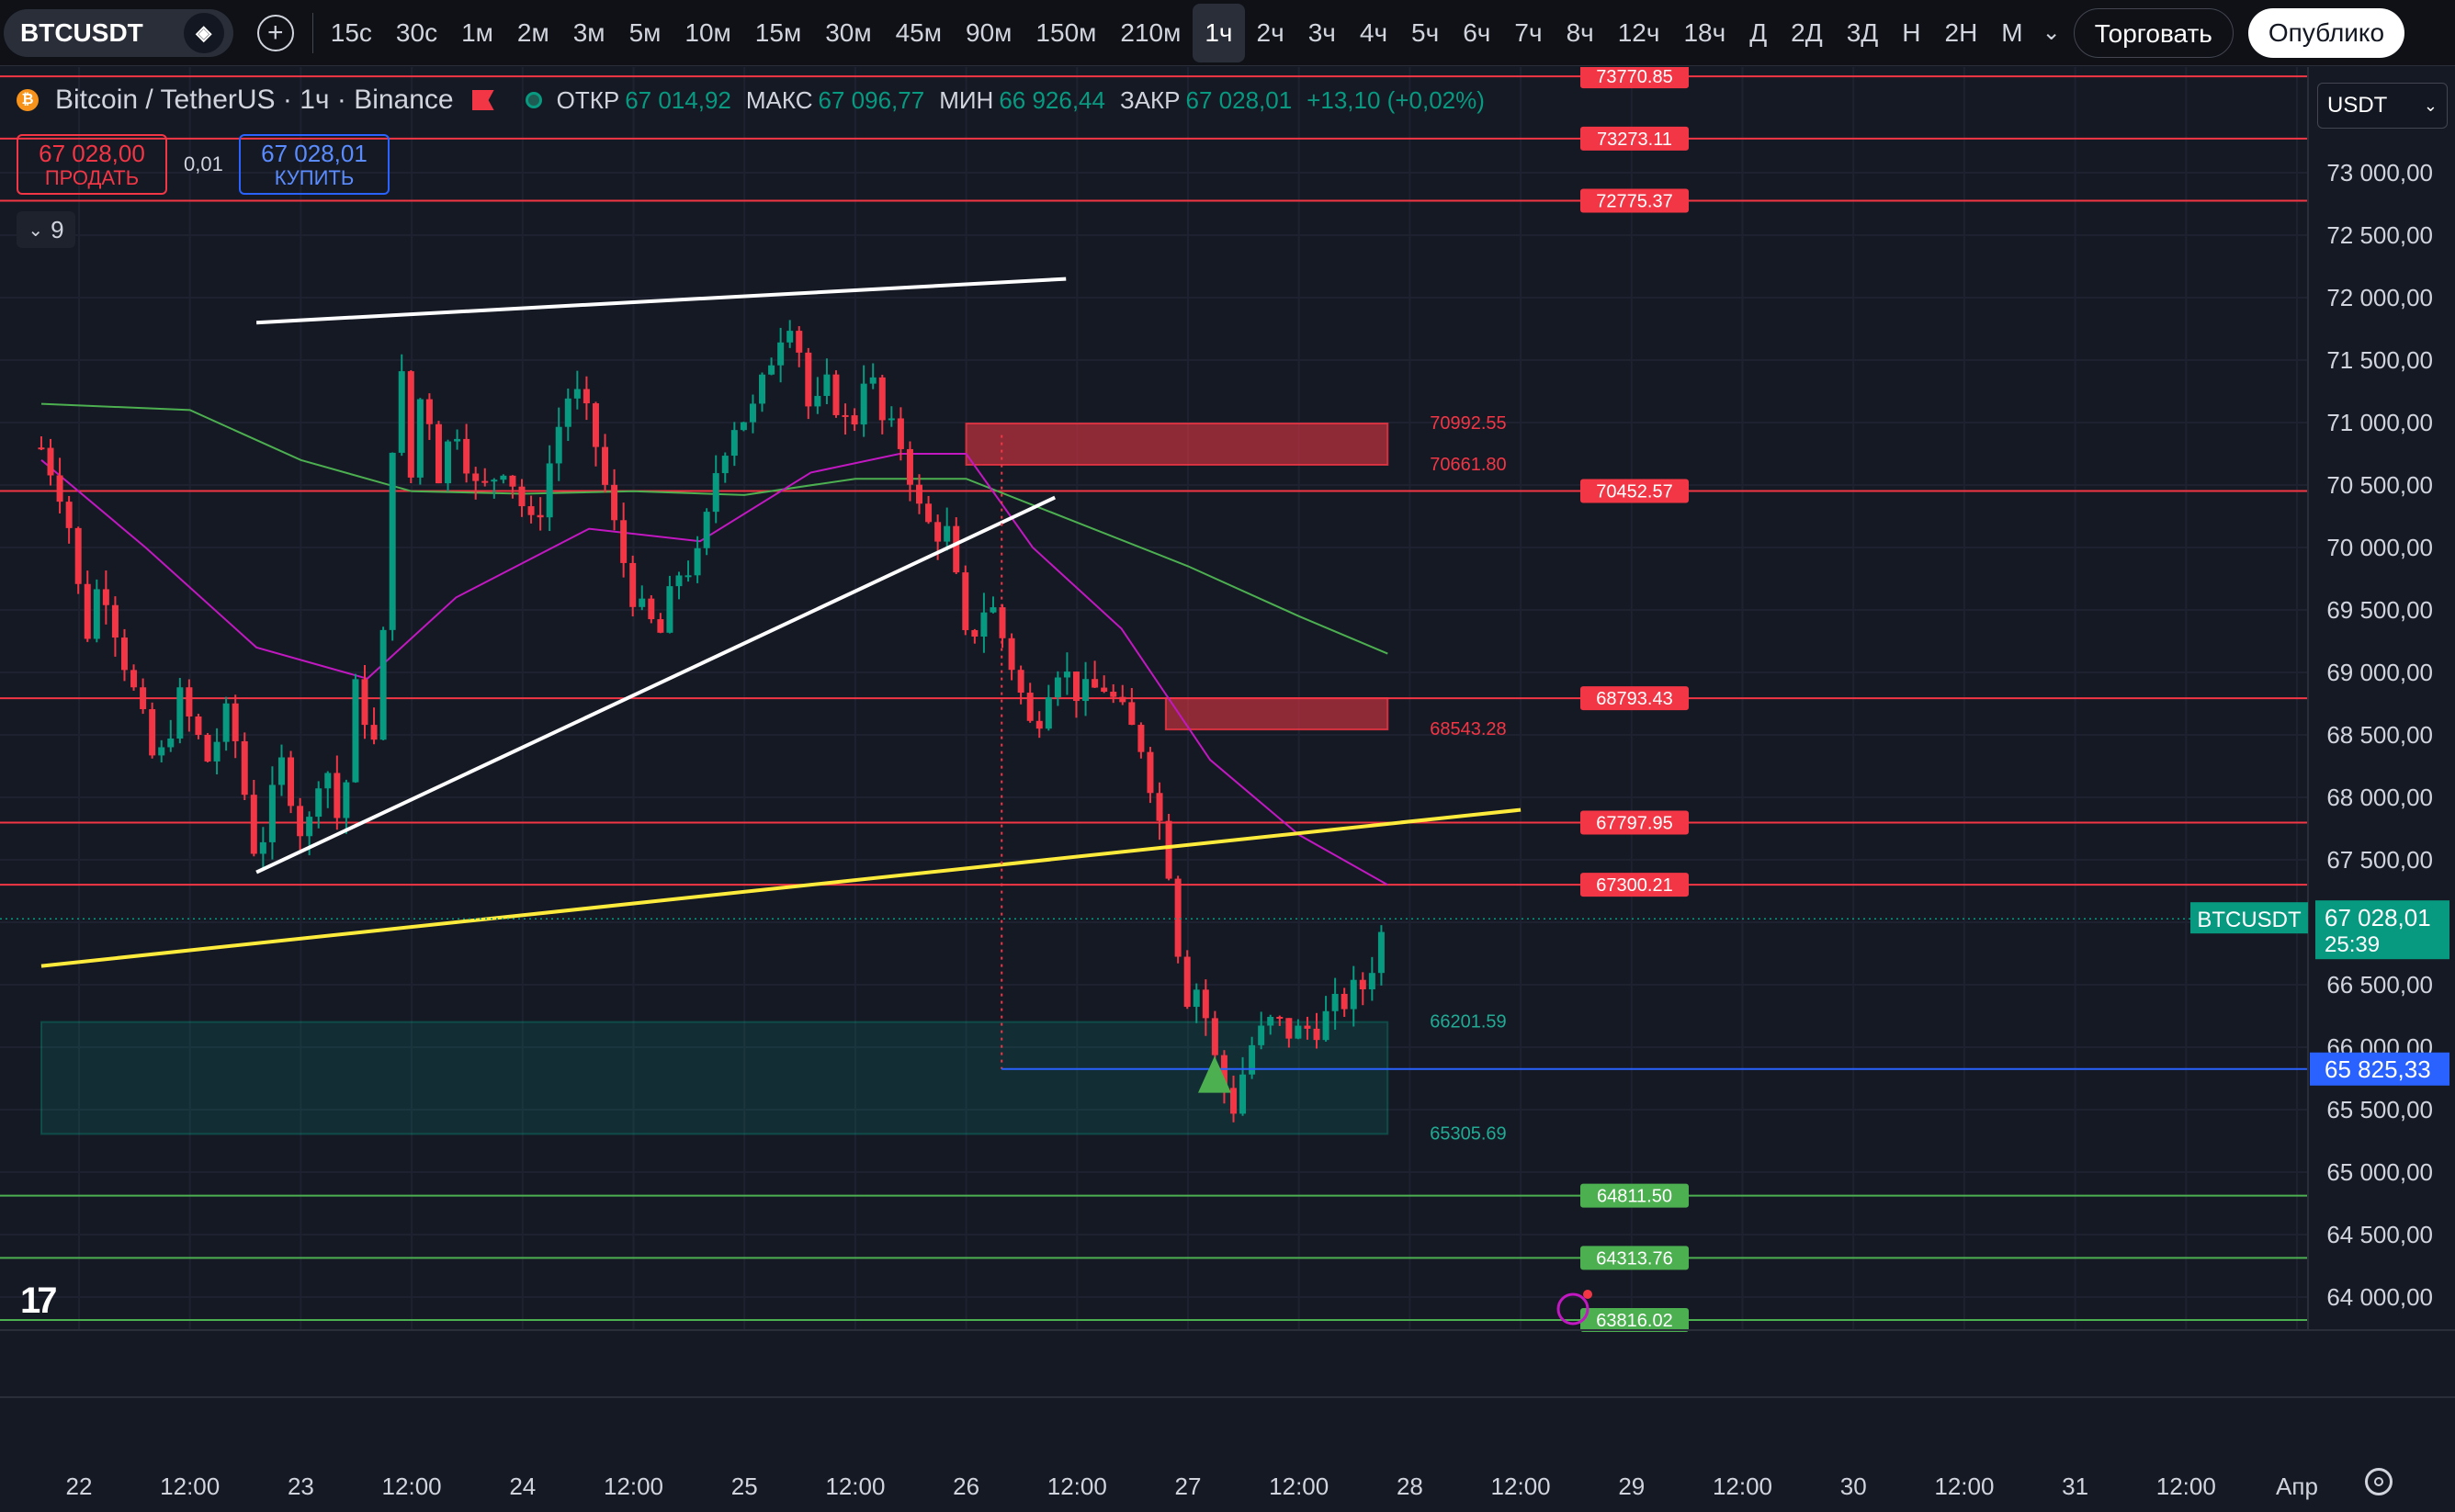 Image resolution: width=2455 pixels, height=1512 pixels. What do you see at coordinates (46, 229) in the screenshot?
I see `indicators-toggle: ⌄ 9` at bounding box center [46, 229].